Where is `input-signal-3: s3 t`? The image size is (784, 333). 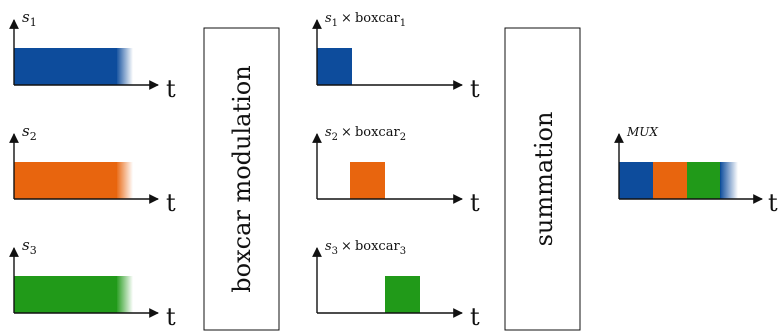
input-signal-3: s3 t is located at coordinates (92, 283).